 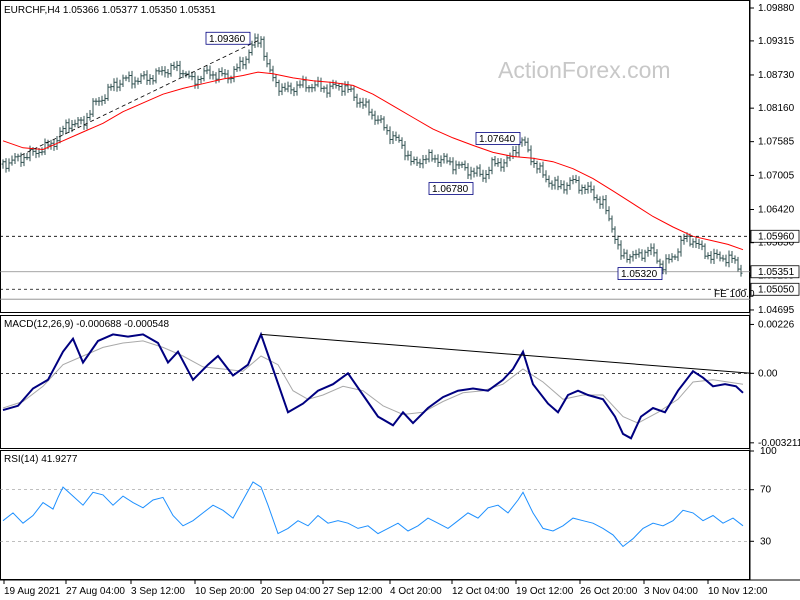 What do you see at coordinates (584, 70) in the screenshot?
I see `watermark: ActionForex.com` at bounding box center [584, 70].